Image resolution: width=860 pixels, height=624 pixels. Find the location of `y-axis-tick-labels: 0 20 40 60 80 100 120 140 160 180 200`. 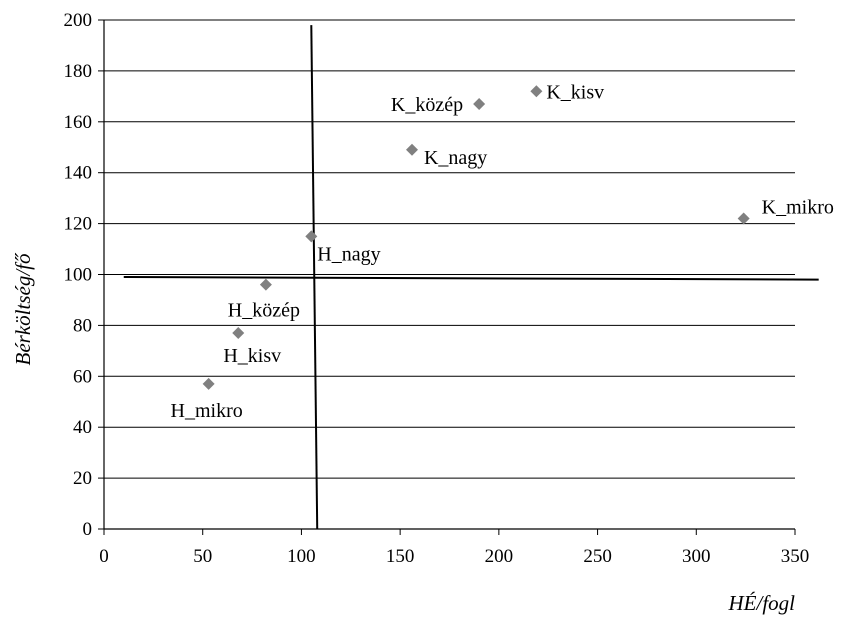

y-axis-tick-labels: 0 20 40 60 80 100 120 140 160 180 200 is located at coordinates (84, 275).